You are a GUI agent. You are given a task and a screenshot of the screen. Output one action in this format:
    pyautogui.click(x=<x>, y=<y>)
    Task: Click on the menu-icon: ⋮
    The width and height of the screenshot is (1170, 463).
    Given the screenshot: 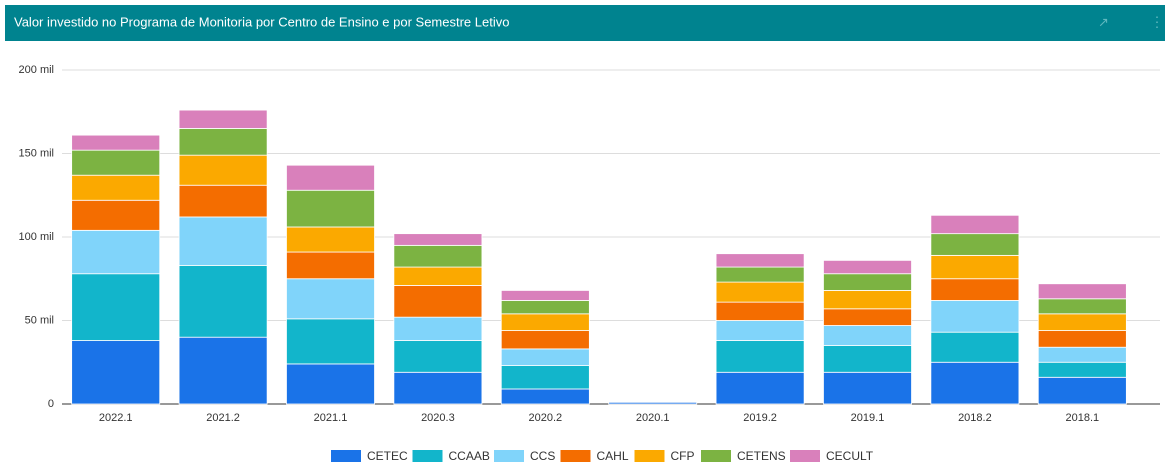 What is the action you would take?
    pyautogui.click(x=1157, y=22)
    